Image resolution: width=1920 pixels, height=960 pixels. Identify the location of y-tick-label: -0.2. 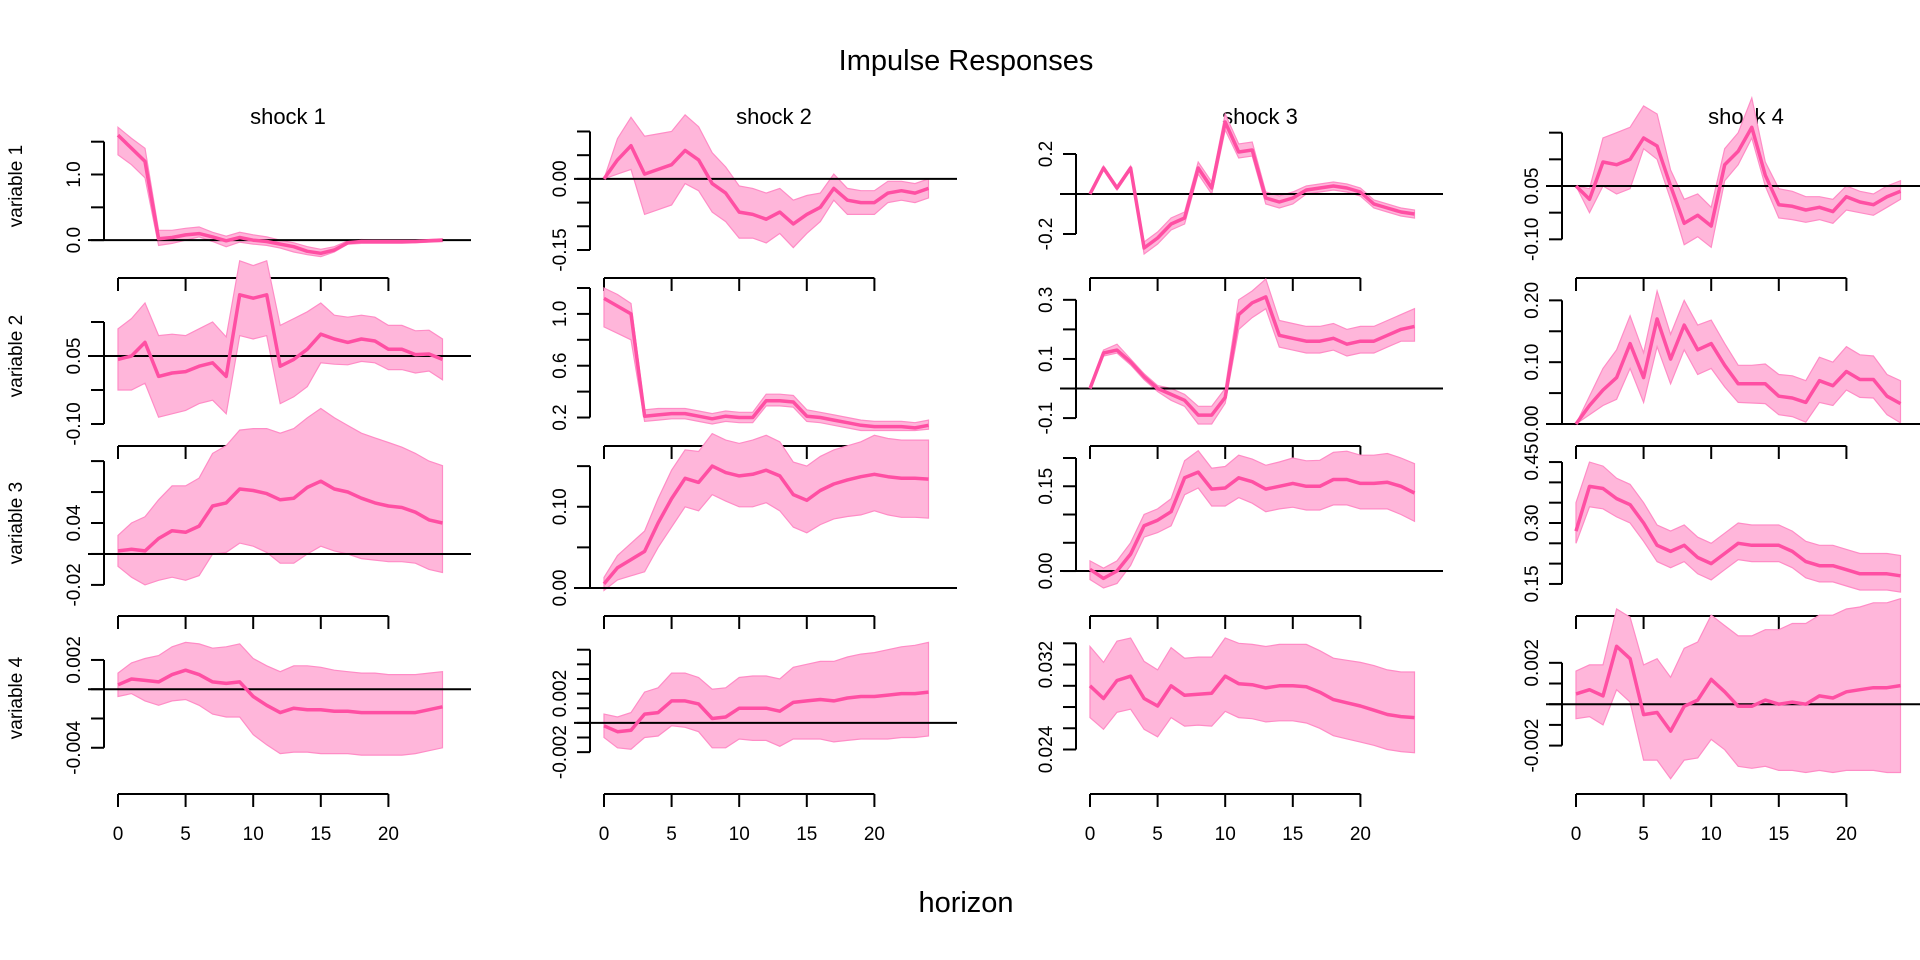
(1046, 234).